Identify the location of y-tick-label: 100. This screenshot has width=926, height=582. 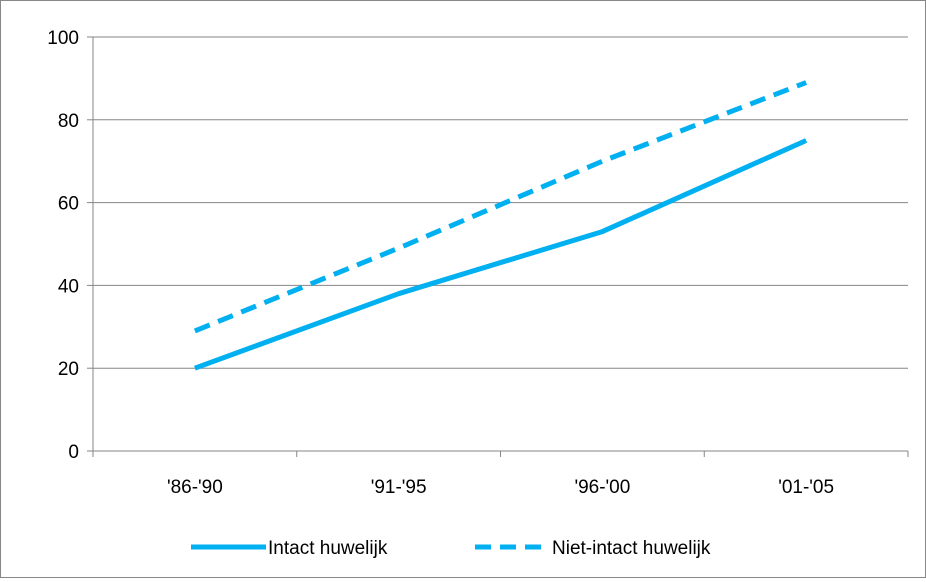
(63, 38).